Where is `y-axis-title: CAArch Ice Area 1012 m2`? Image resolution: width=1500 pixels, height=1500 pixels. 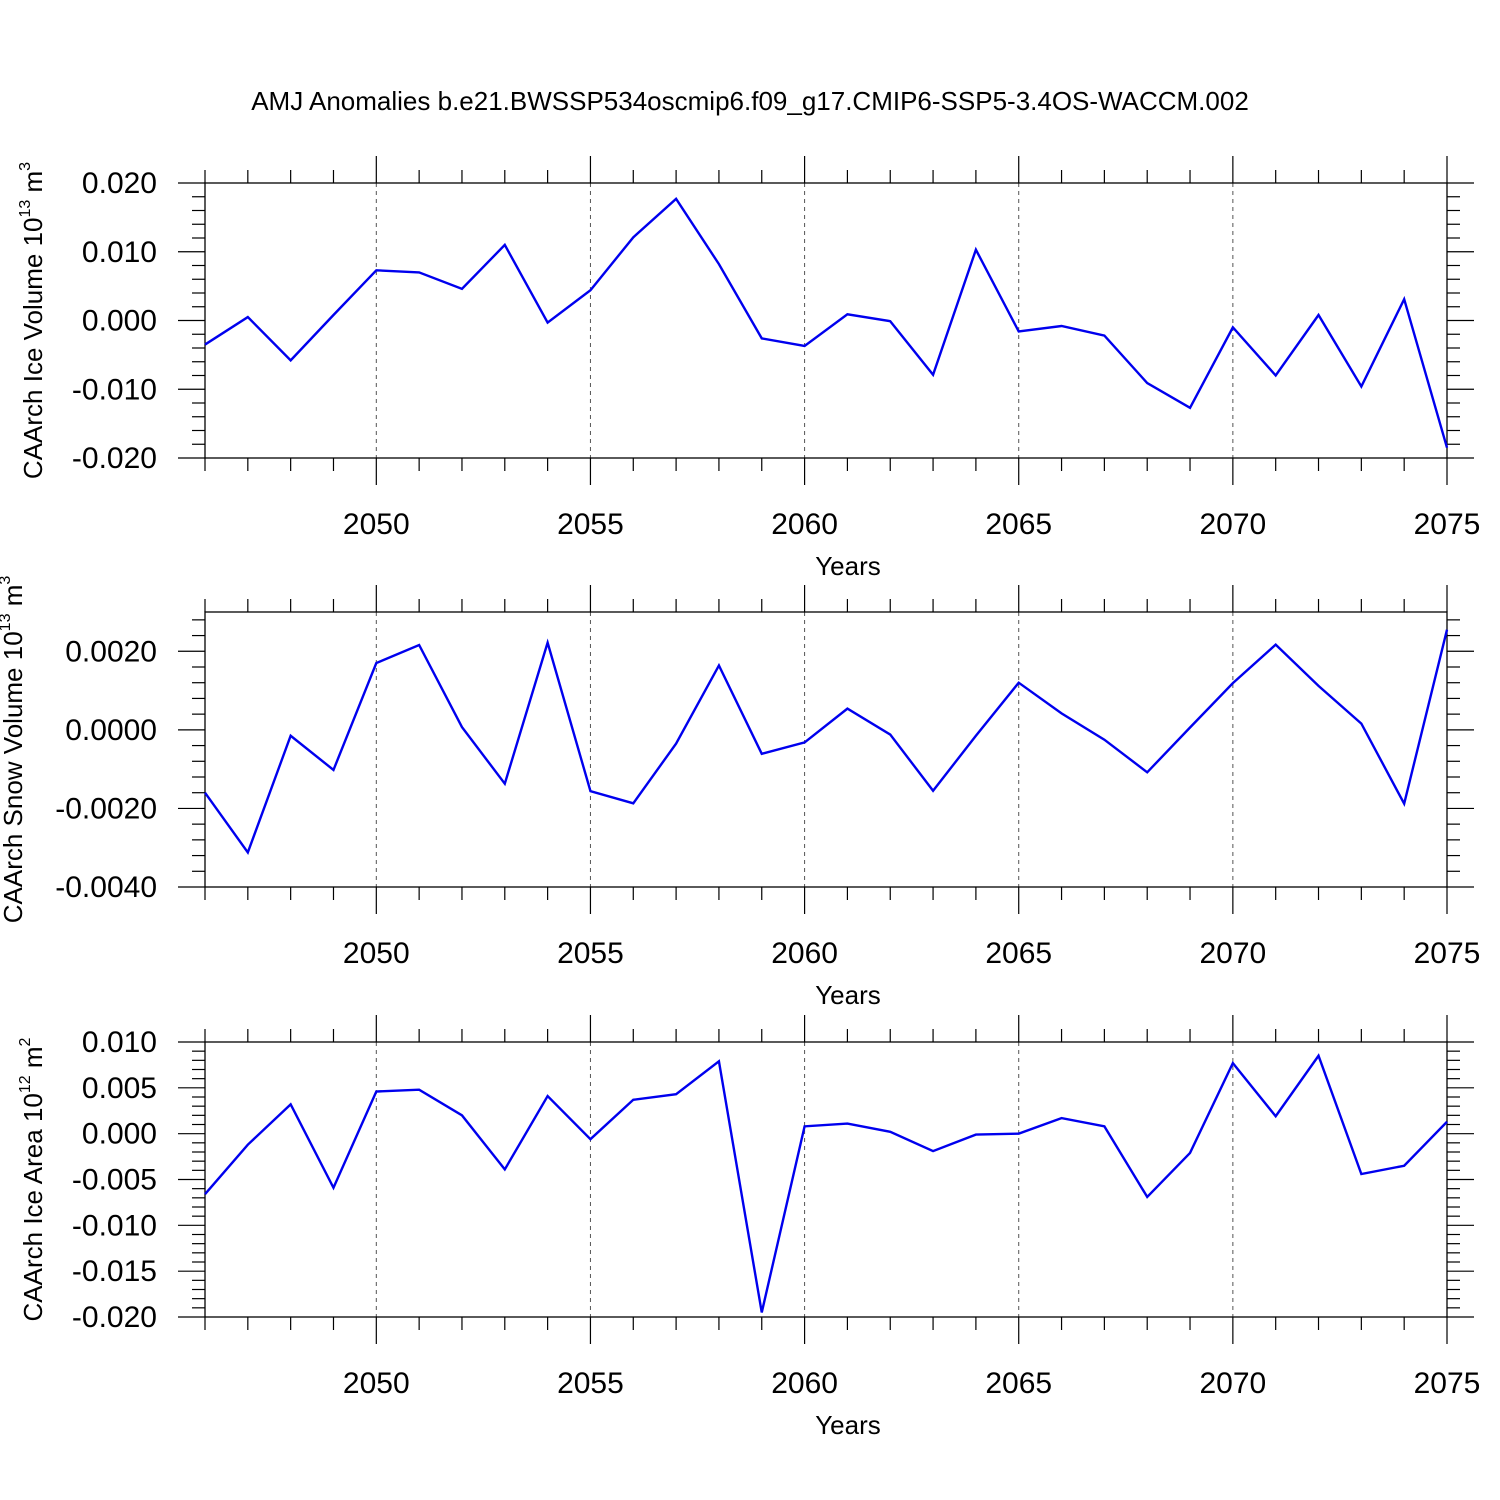
y-axis-title: CAArch Ice Area 1012 m2 is located at coordinates (32, 1179).